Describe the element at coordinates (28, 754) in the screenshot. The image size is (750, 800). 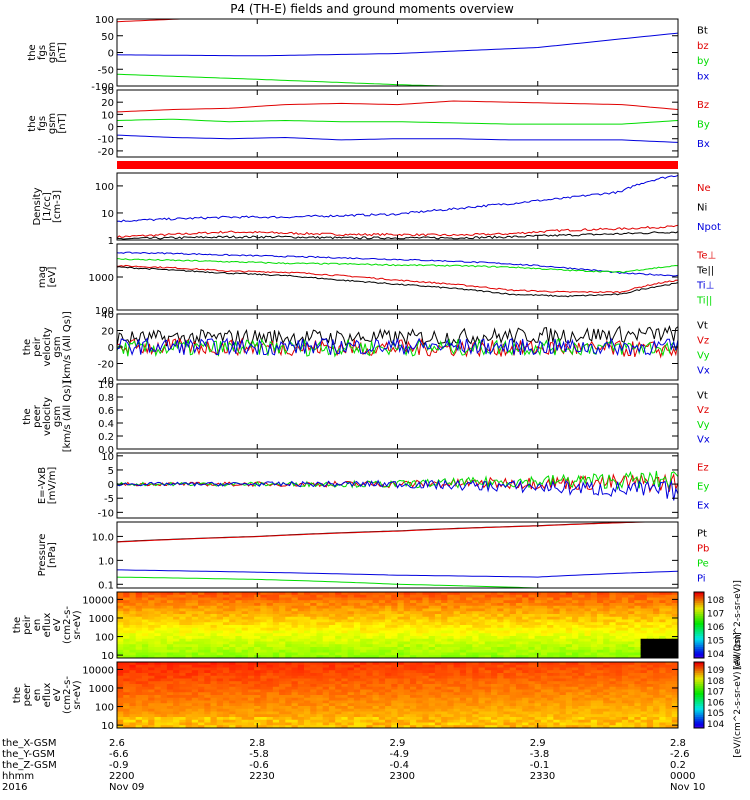
I see `xaxis-row-label: the_Y-GSM` at that location.